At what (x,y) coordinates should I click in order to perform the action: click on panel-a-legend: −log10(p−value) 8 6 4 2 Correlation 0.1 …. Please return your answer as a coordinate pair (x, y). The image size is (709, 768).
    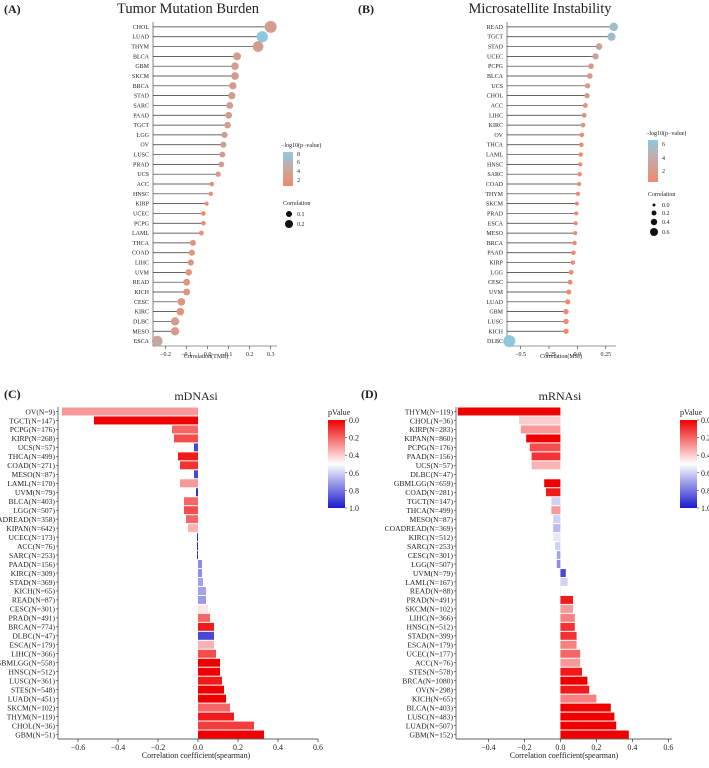
    Looking at the image, I should click on (301, 185).